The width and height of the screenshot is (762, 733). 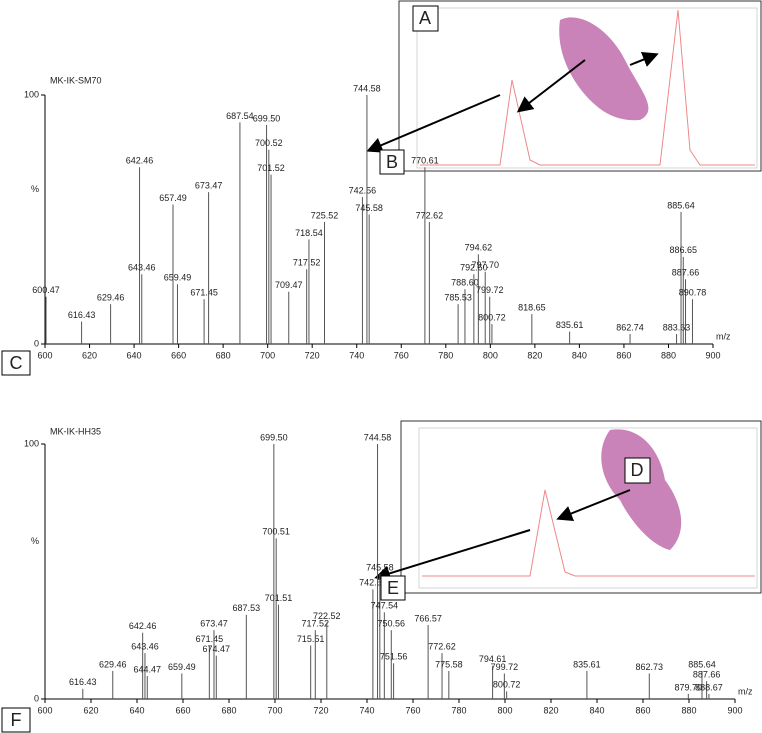 I want to click on x-tick-label: 800, so click(x=504, y=710).